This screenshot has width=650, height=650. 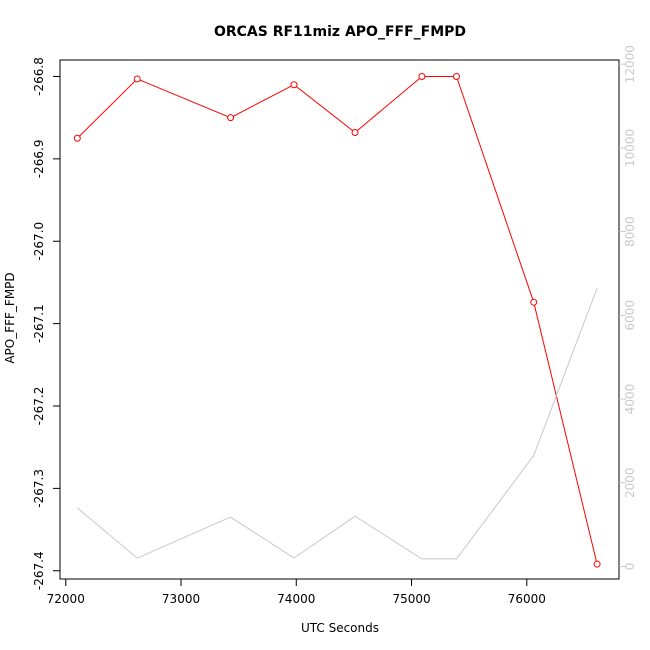 What do you see at coordinates (66, 599) in the screenshot?
I see `x-tick-label: 72000` at bounding box center [66, 599].